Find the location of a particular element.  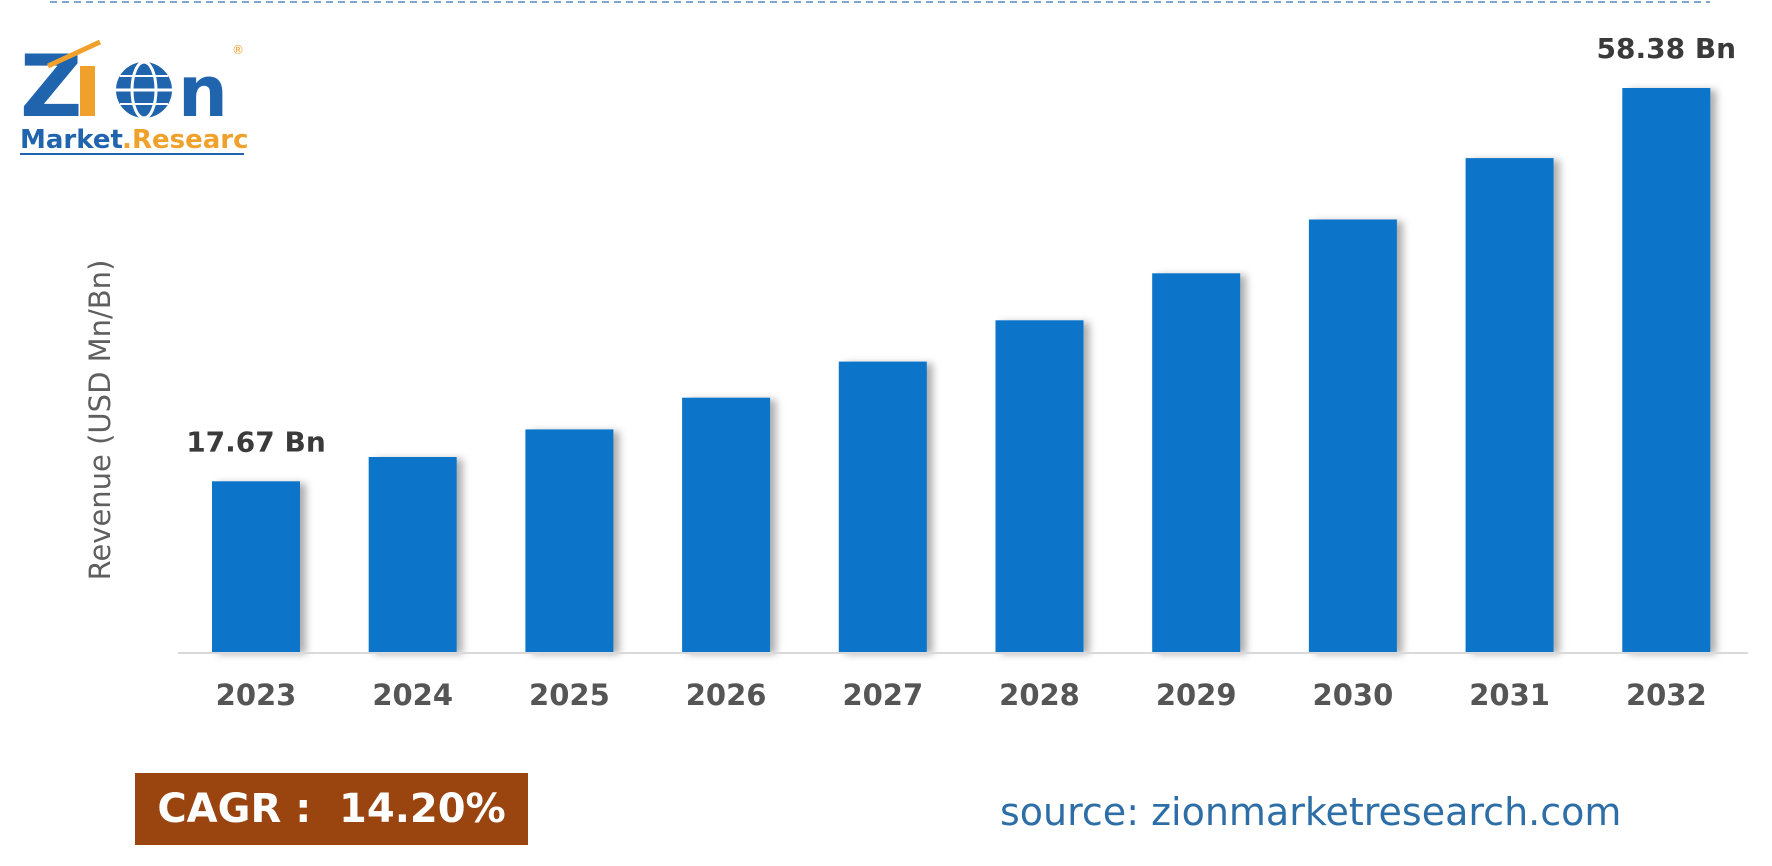

zion-logo: Z n ® Market . Research is located at coordinates (142, 96).